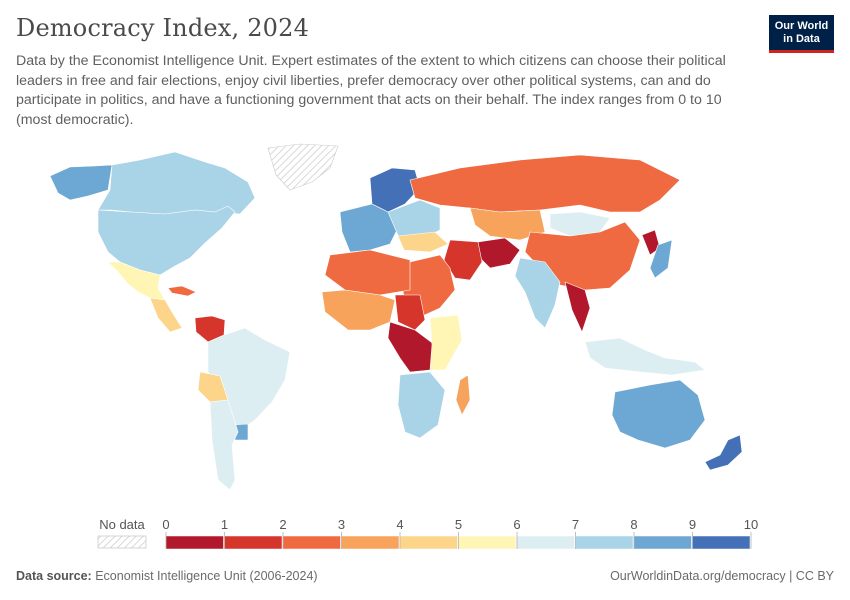  I want to click on region-central-america: Central America, so click(166, 315).